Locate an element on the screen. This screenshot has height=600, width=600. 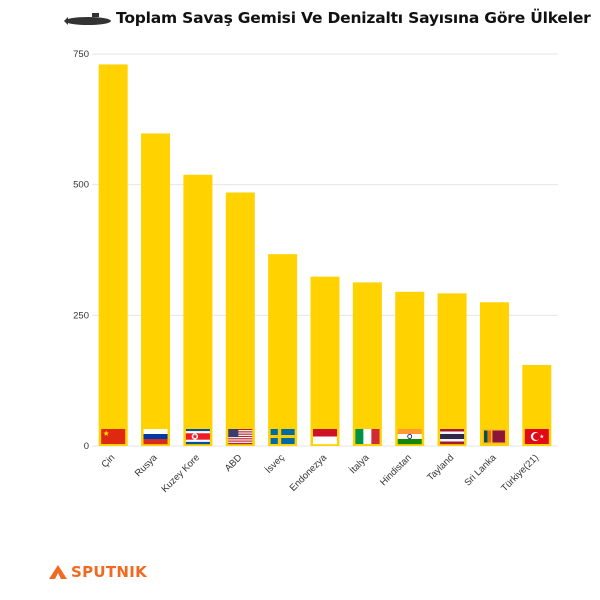
title-icon-wrap is located at coordinates (87, 20).